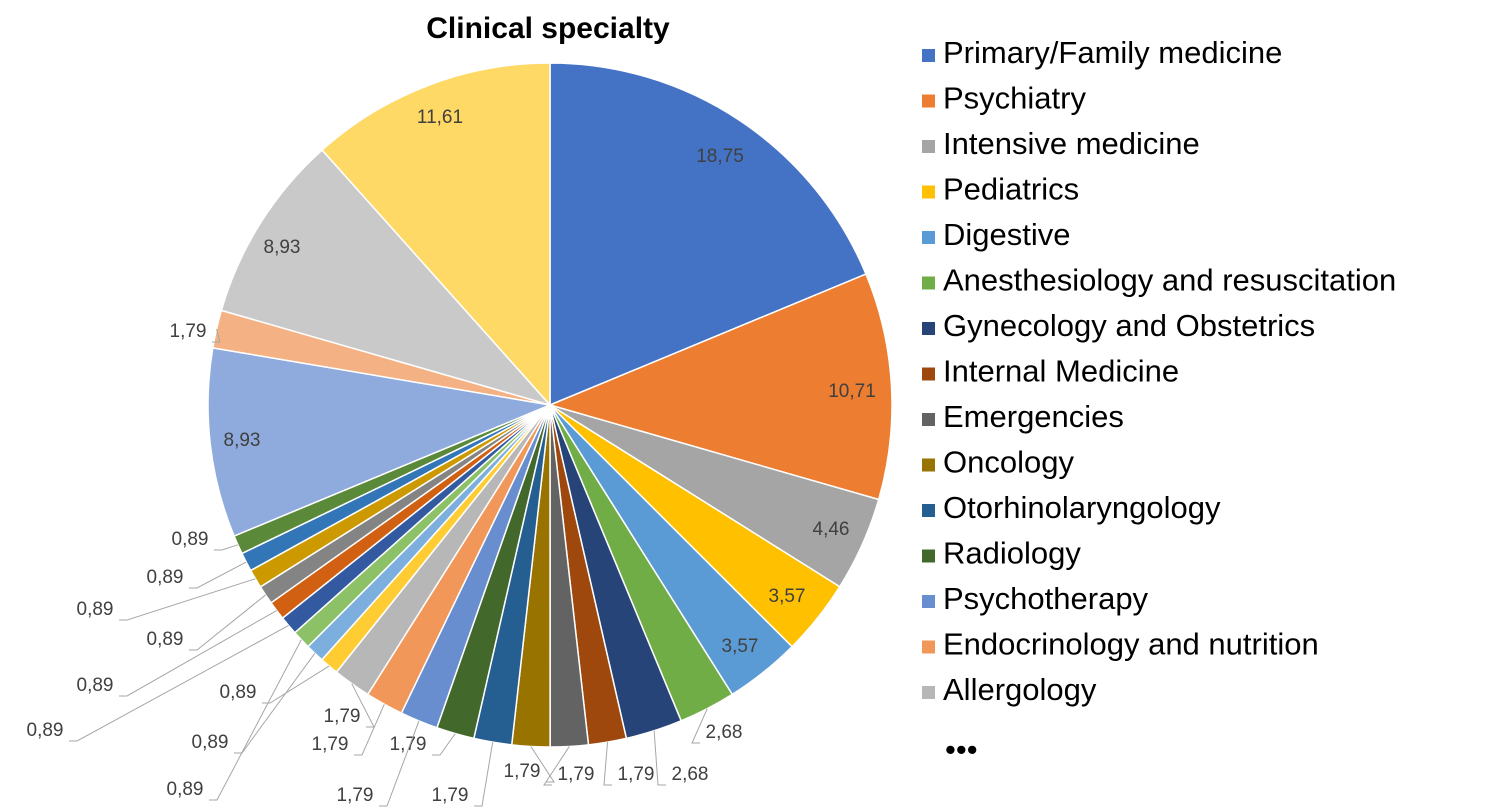 Image resolution: width=1509 pixels, height=807 pixels. Describe the element at coordinates (1131, 644) in the screenshot. I see `legend-label: Endocrinology and nutrition` at that location.